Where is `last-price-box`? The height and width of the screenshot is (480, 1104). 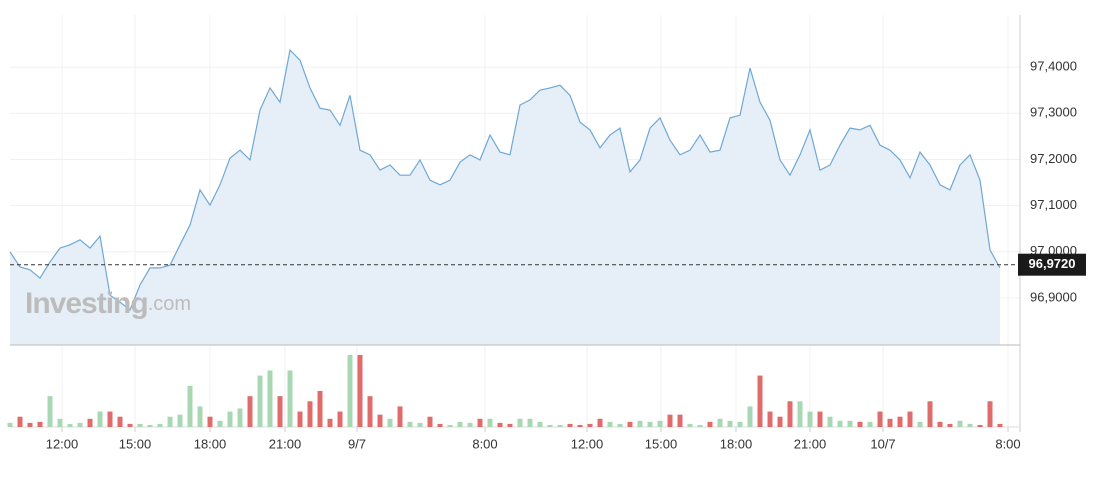
last-price-box is located at coordinates (1052, 264).